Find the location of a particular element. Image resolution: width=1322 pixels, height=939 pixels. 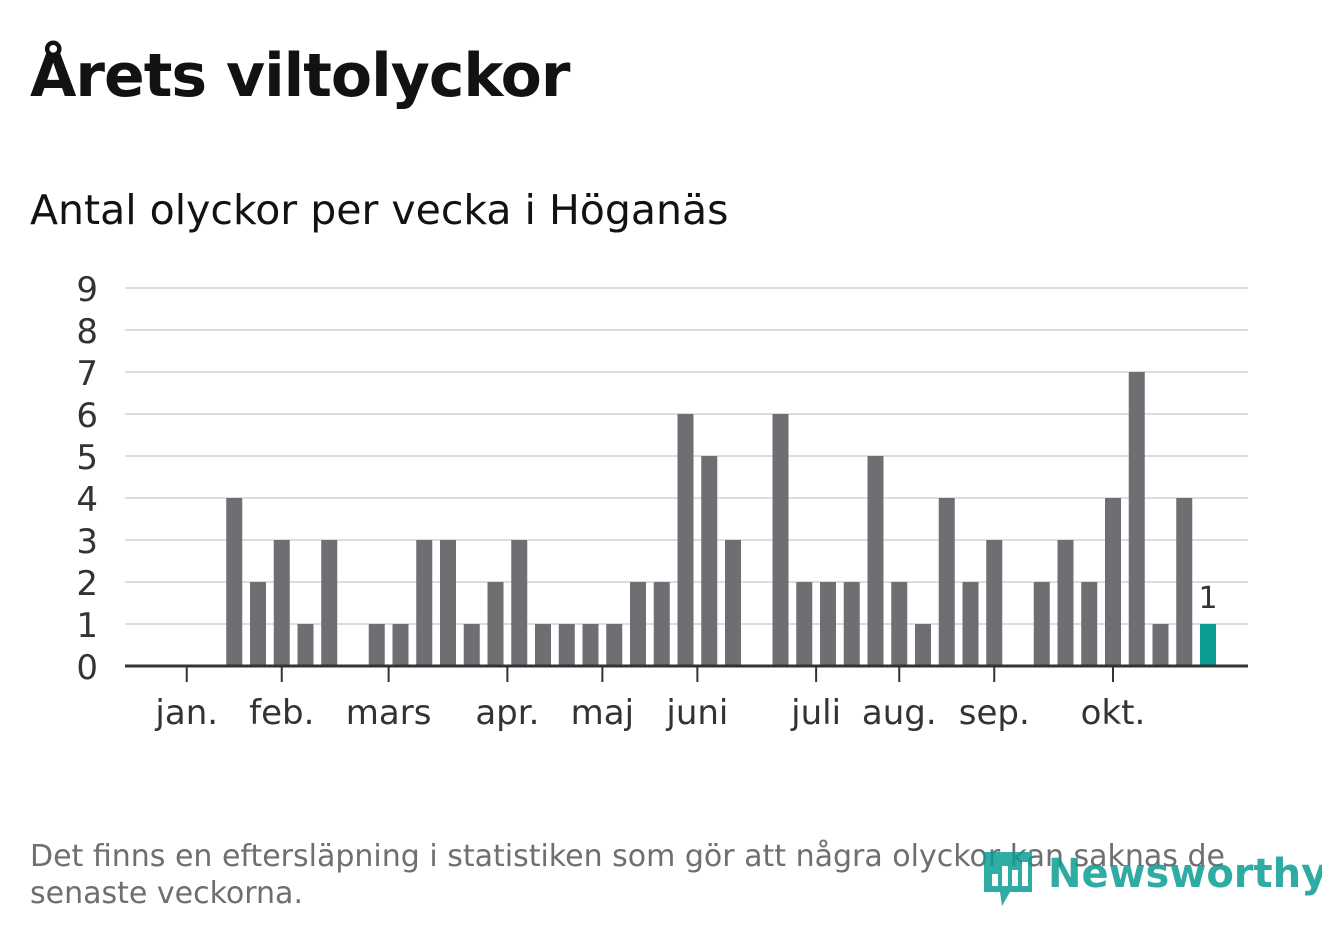

y-tick-label: 1 is located at coordinates (87, 626).